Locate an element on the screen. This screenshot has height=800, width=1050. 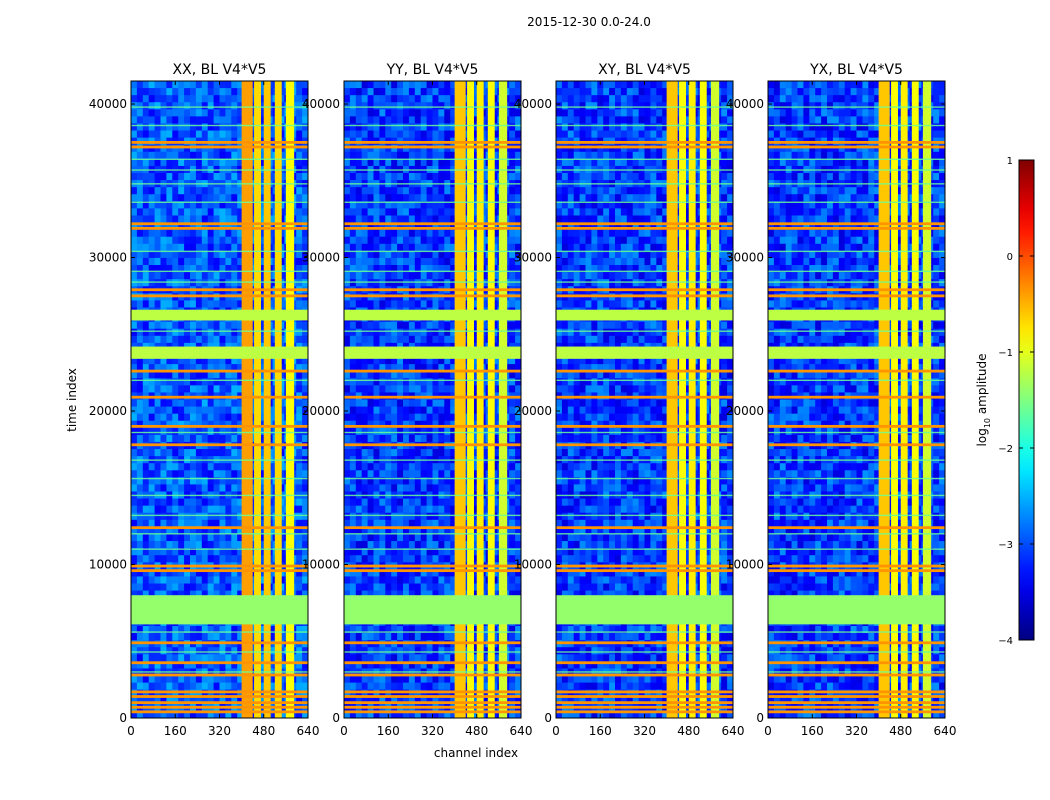
time-line is located at coordinates (219, 672).